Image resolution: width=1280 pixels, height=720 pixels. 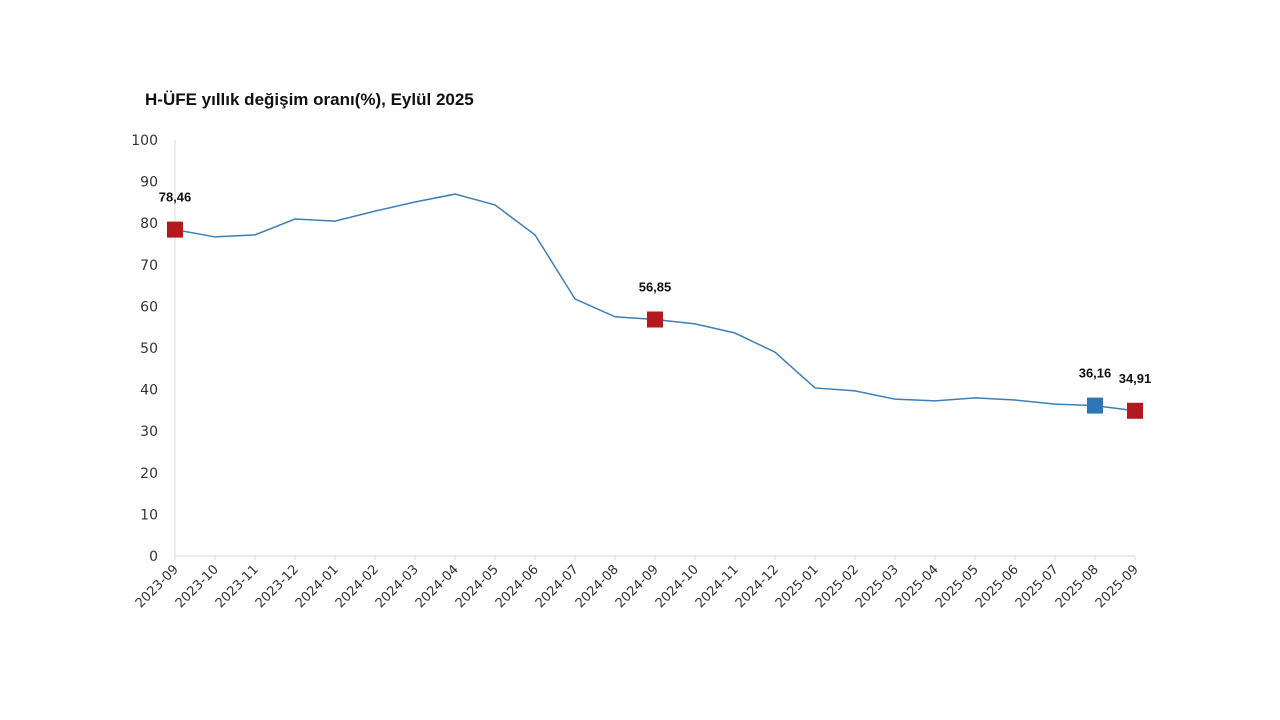 What do you see at coordinates (157, 586) in the screenshot?
I see `x-tick-label: 2023-09` at bounding box center [157, 586].